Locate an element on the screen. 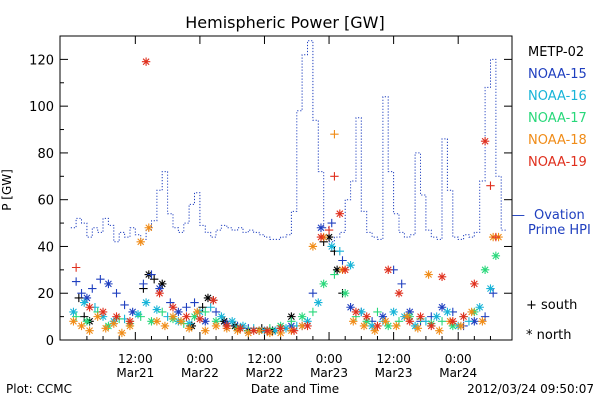  legend-marker-north: * north is located at coordinates (549, 335).